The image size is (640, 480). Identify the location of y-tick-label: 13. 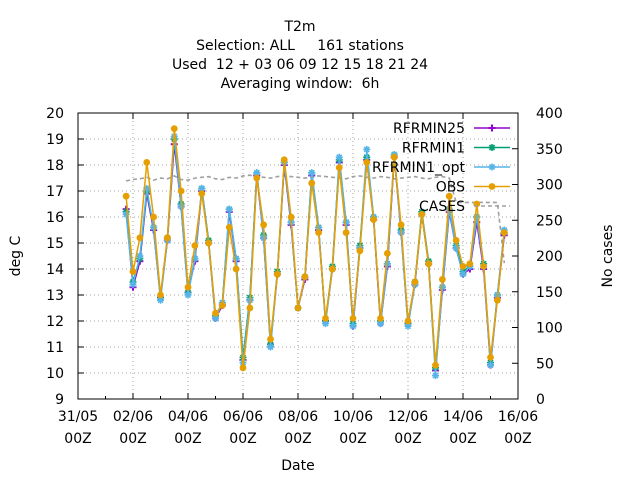
(55, 296).